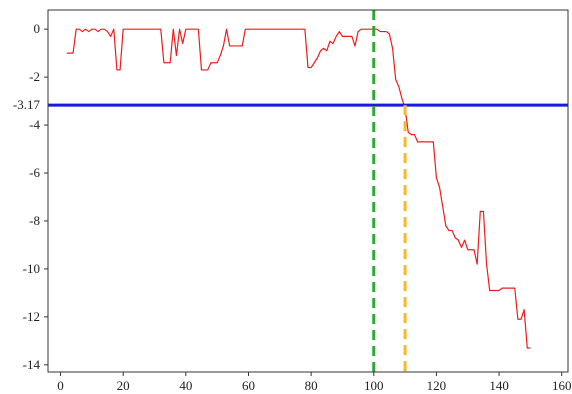 Image resolution: width=572 pixels, height=394 pixels. I want to click on y-axis: 0 -2 -4 -6 -8 -10 -12 -14, so click(35, 196).